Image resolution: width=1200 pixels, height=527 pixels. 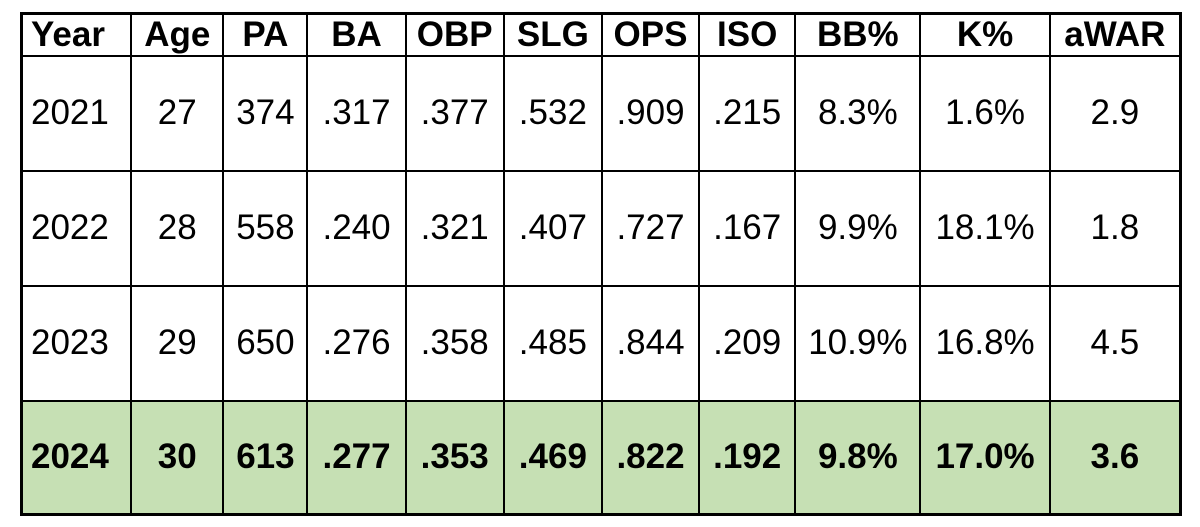 I want to click on header-cell: K%, so click(x=985, y=36).